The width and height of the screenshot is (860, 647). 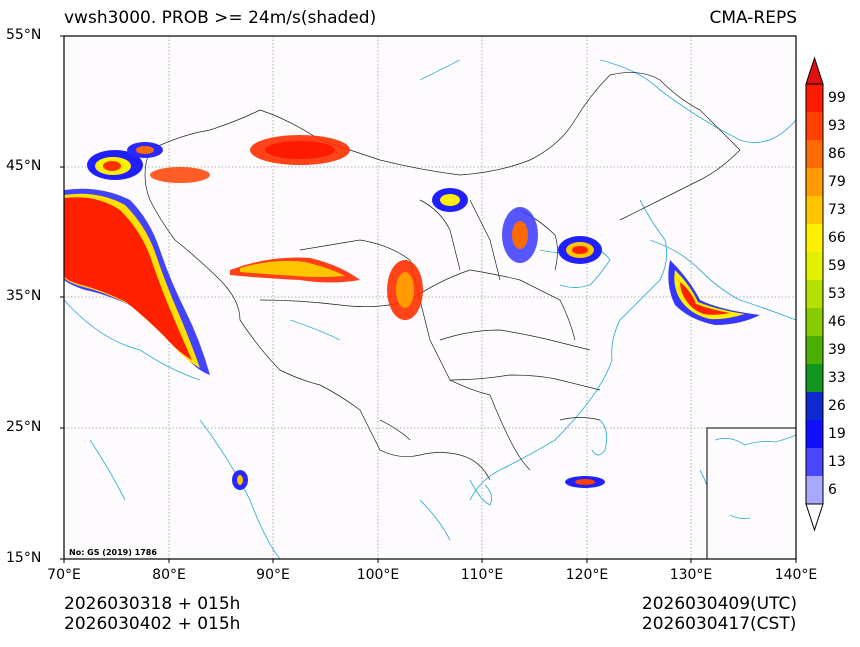 What do you see at coordinates (378, 575) in the screenshot?
I see `lon-label-100e: 100°E` at bounding box center [378, 575].